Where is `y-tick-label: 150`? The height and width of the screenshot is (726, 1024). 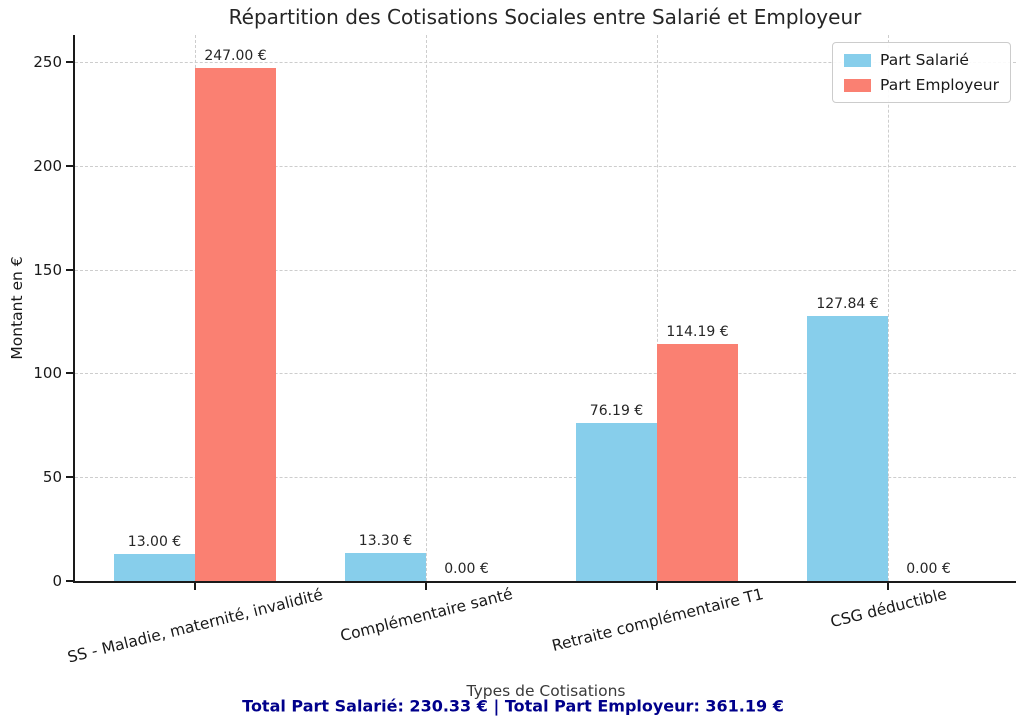
y-tick-label: 150 is located at coordinates (47, 269).